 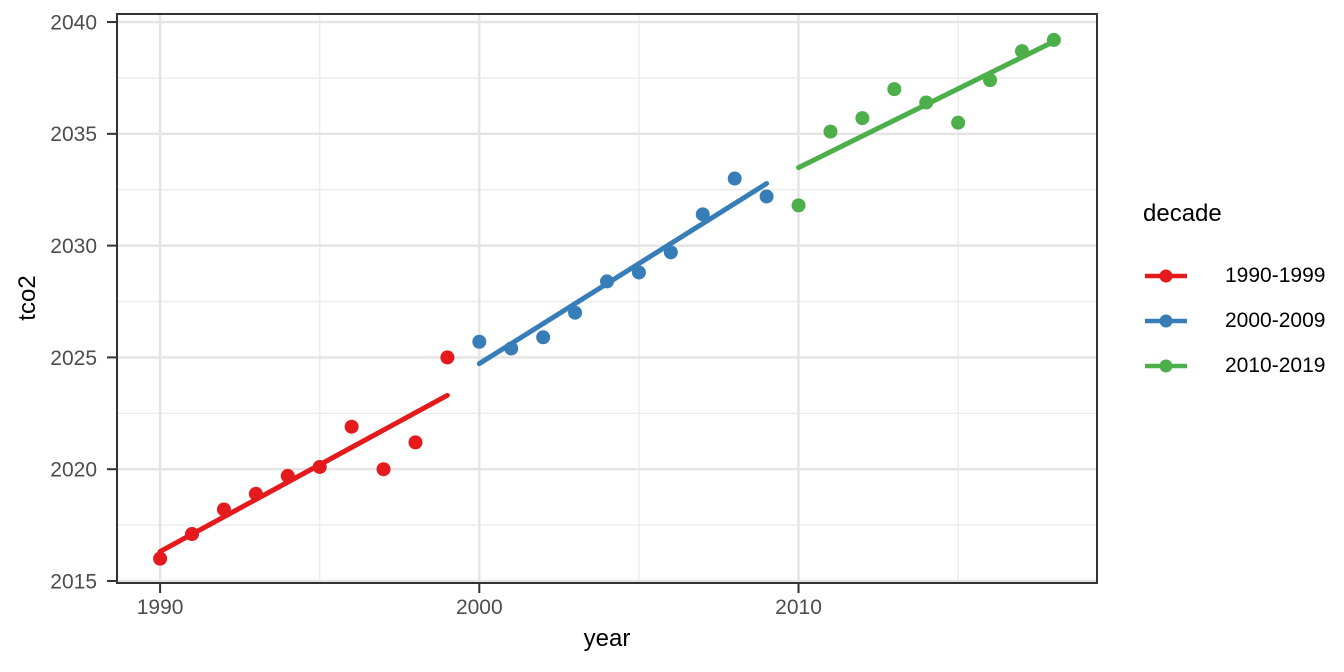 What do you see at coordinates (73, 134) in the screenshot?
I see `y-axis-tick-label: 2035` at bounding box center [73, 134].